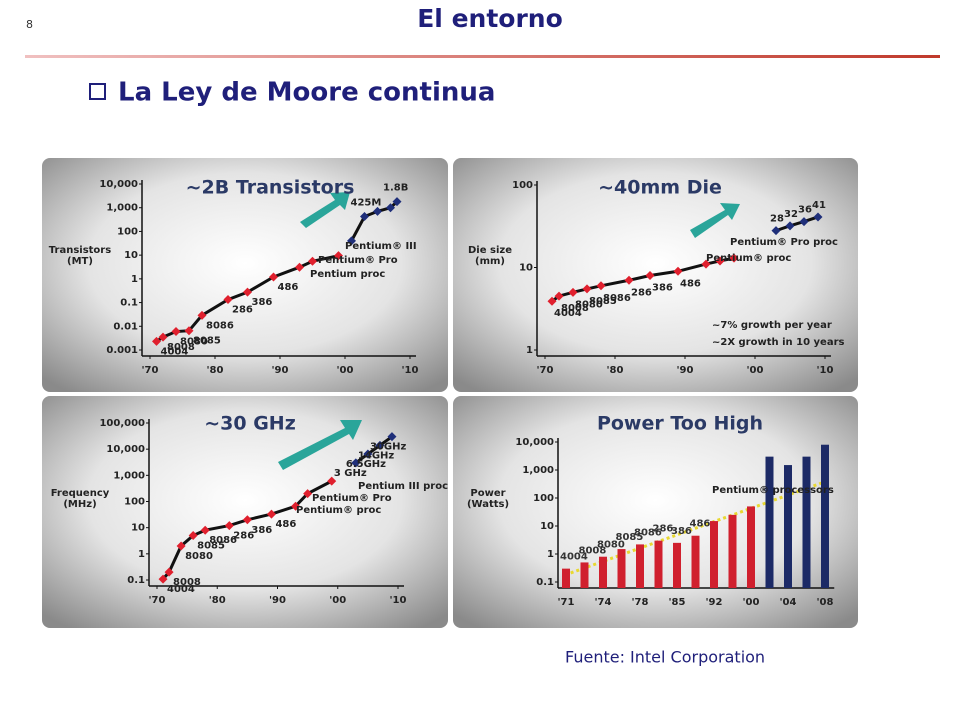  I want to click on annotation: Pentium III proc, so click(403, 486).